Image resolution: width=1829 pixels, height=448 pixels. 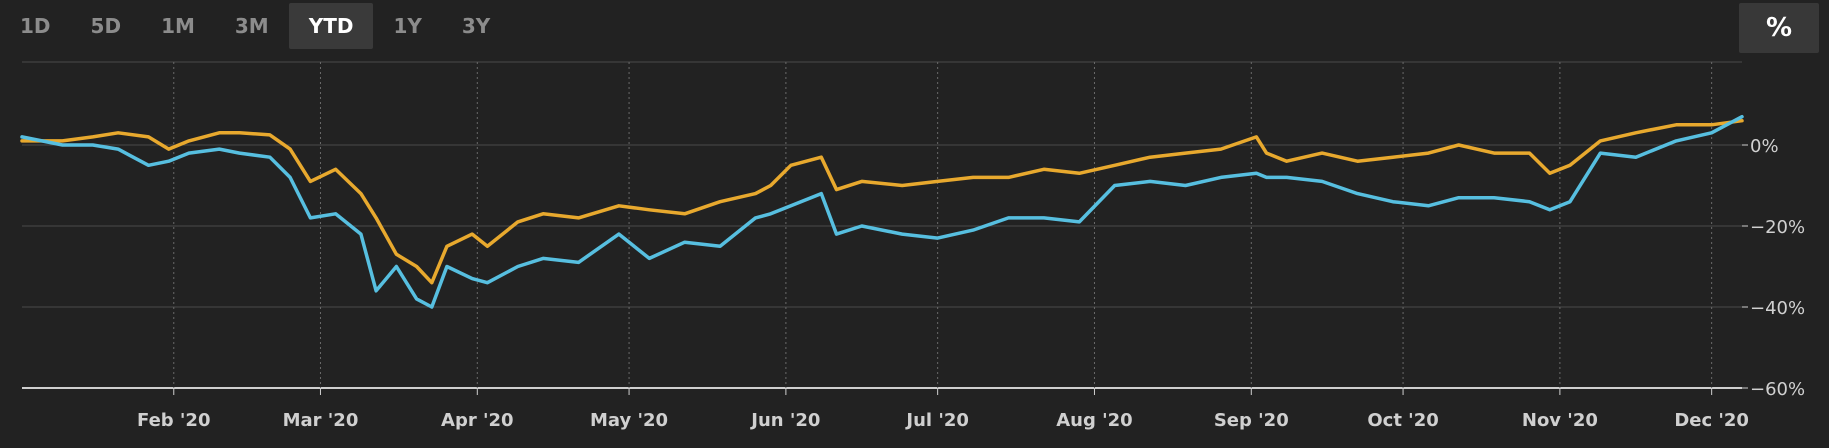 I want to click on x-tick-label: Jun '20, so click(x=784, y=420).